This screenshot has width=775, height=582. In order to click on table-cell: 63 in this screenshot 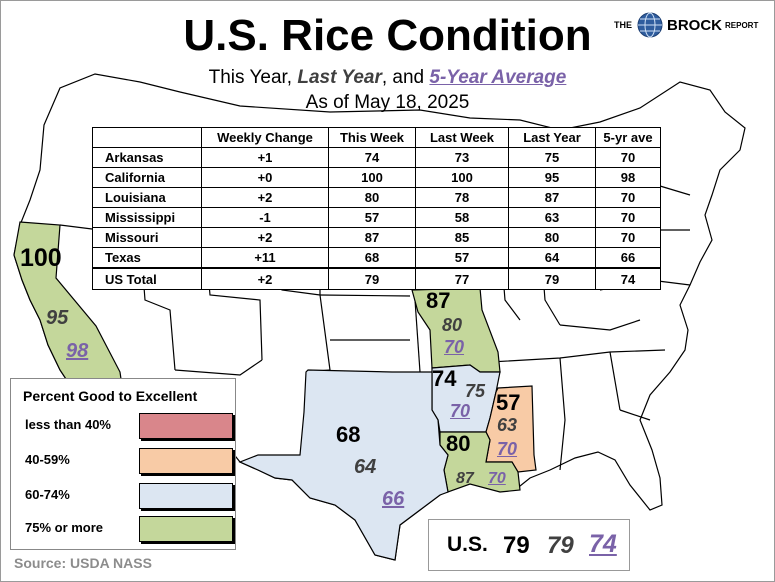, I will do `click(552, 217)`.